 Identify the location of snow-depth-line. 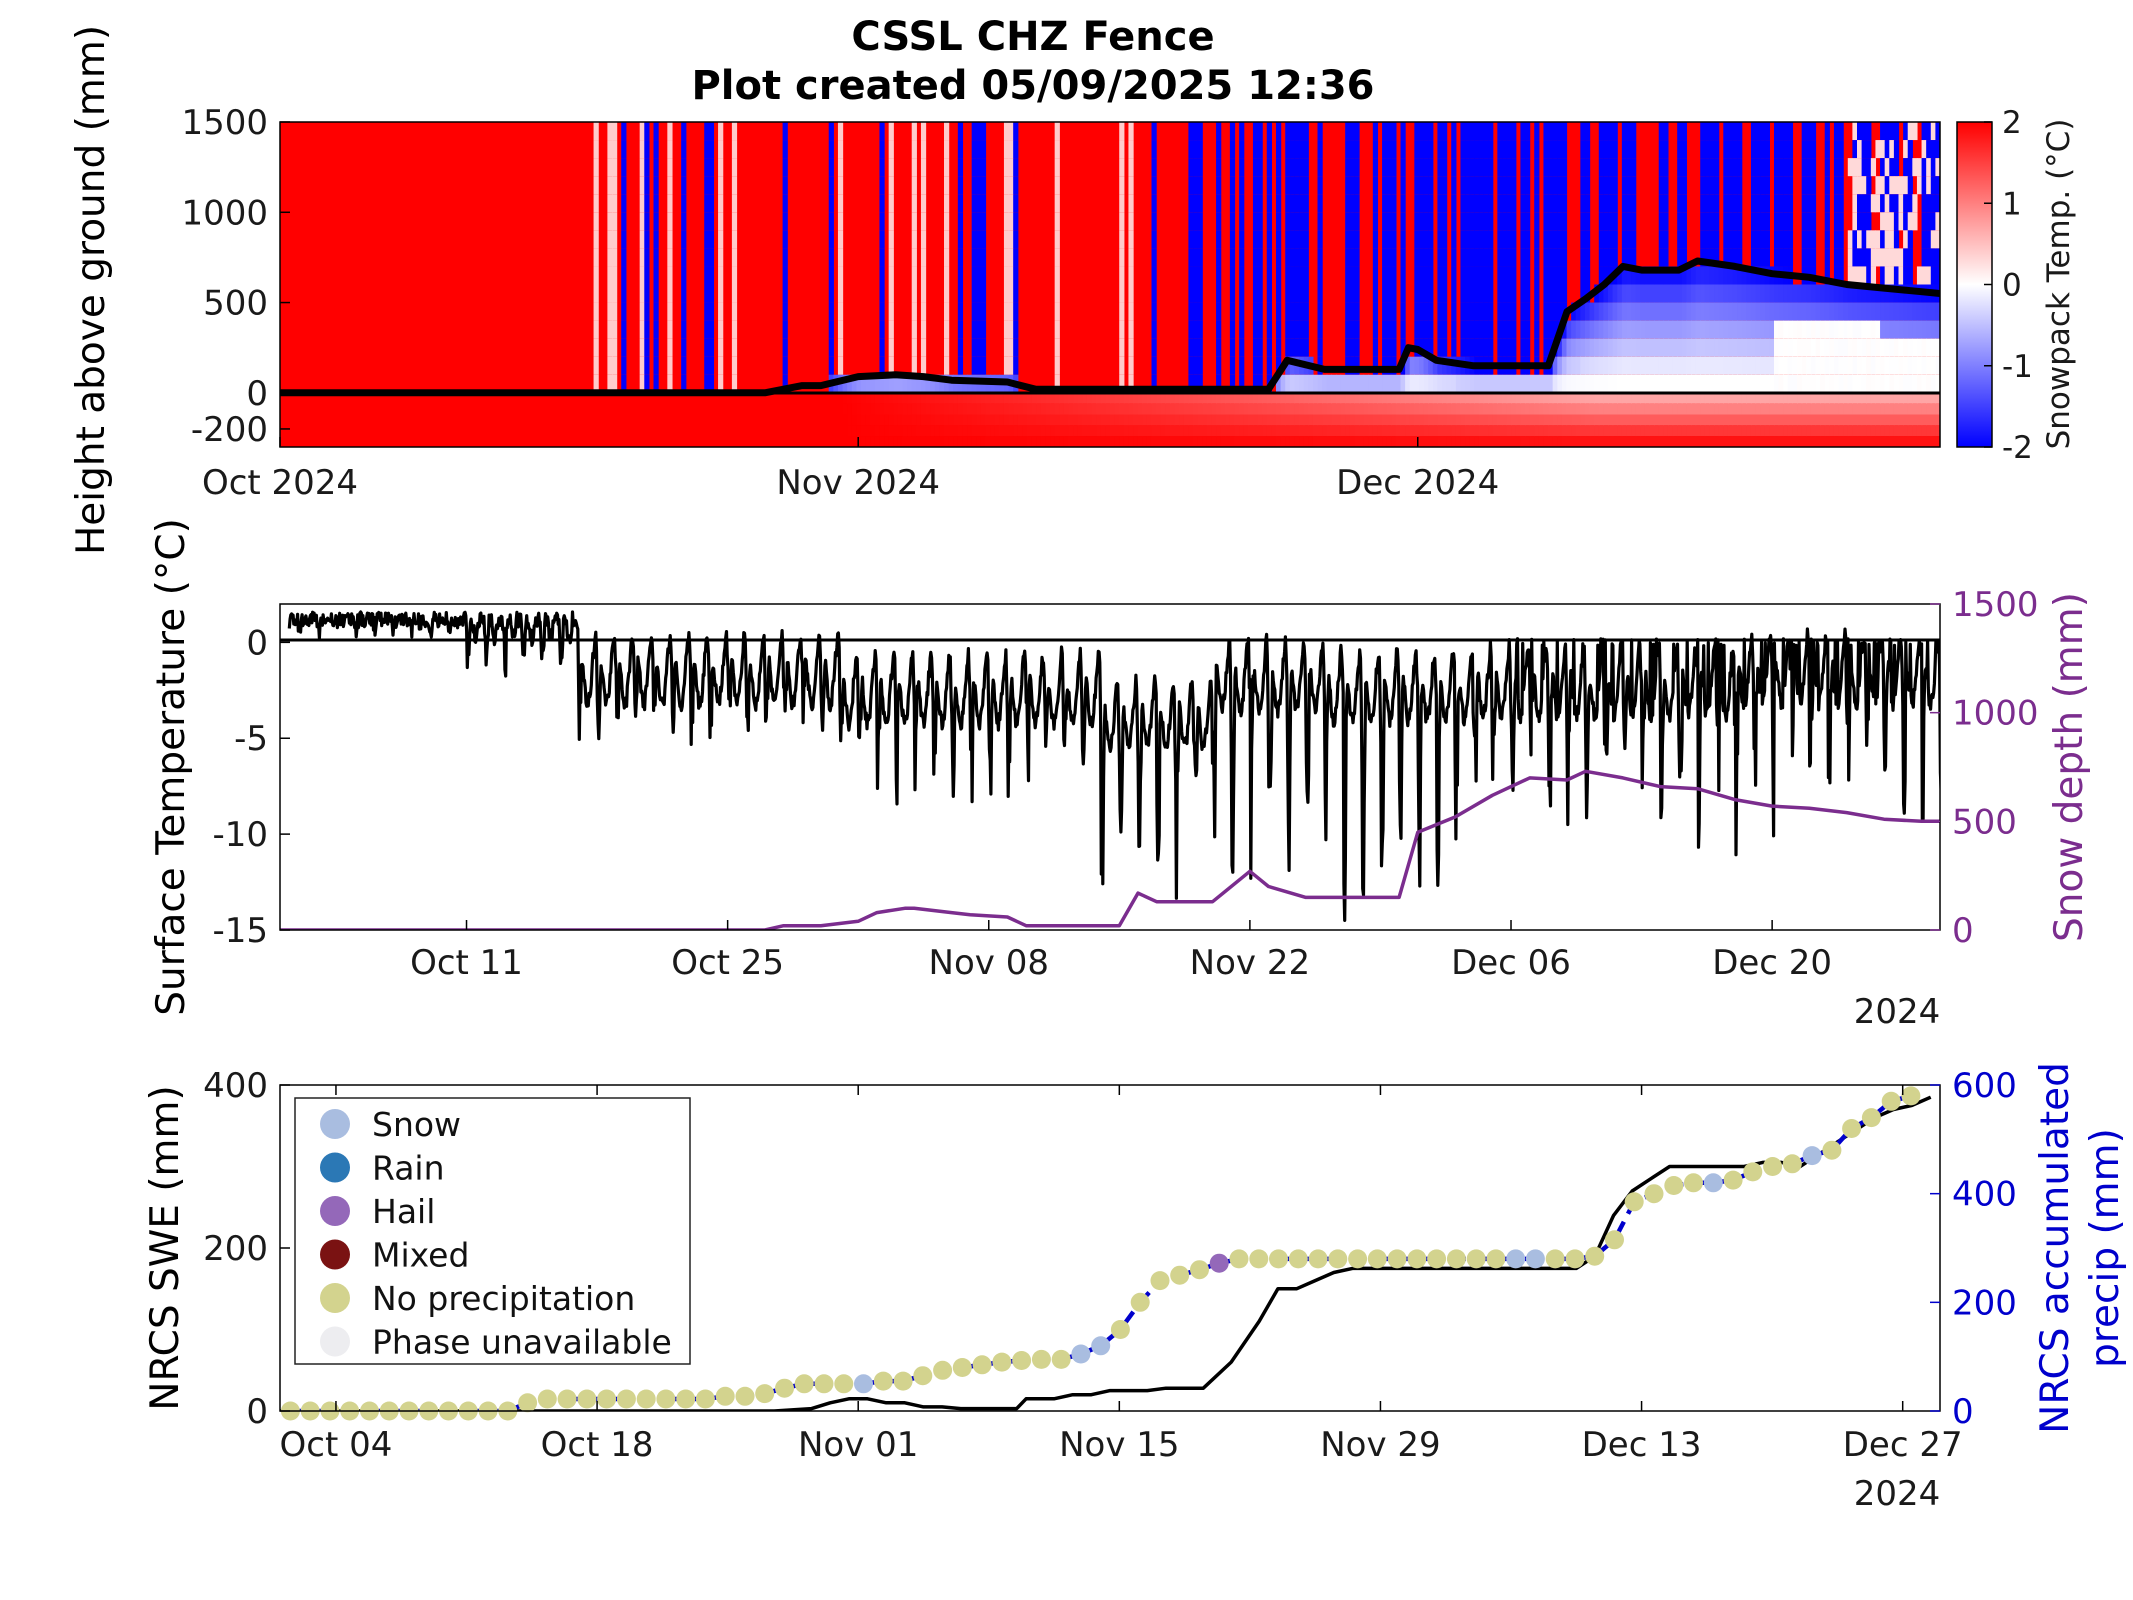
(1110, 849).